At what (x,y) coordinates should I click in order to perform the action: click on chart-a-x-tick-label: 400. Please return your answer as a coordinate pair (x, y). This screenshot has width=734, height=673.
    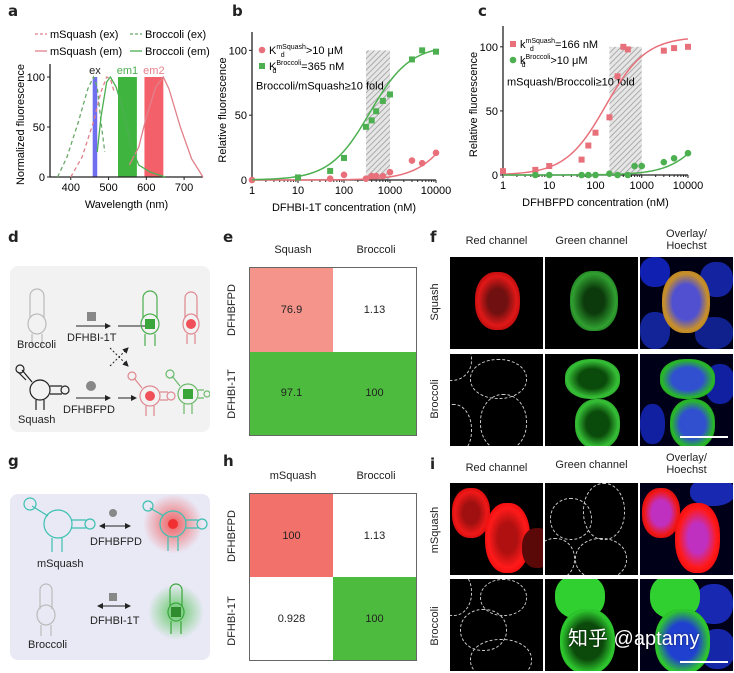
    Looking at the image, I should click on (71, 188).